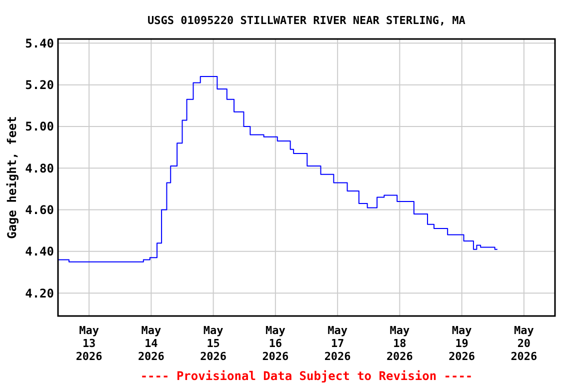  Describe the element at coordinates (462, 343) in the screenshot. I see `x-tick-label: May 19 2026` at that location.